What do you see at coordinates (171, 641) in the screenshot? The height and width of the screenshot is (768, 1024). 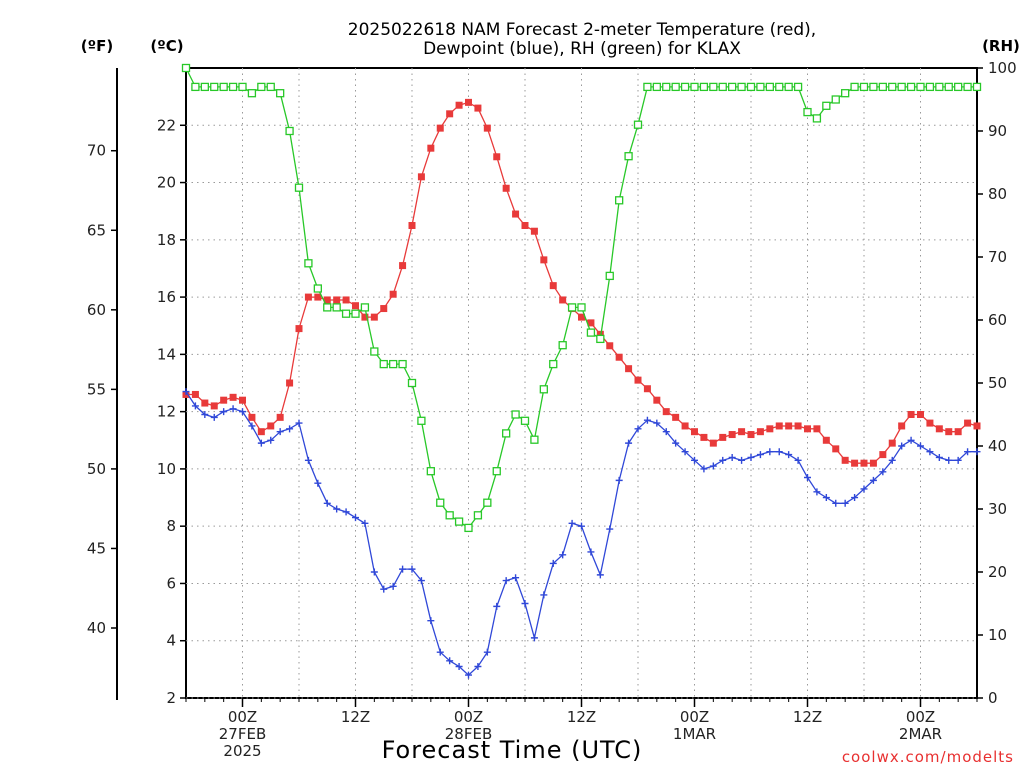 I see `celsius-tick-label: 4` at bounding box center [171, 641].